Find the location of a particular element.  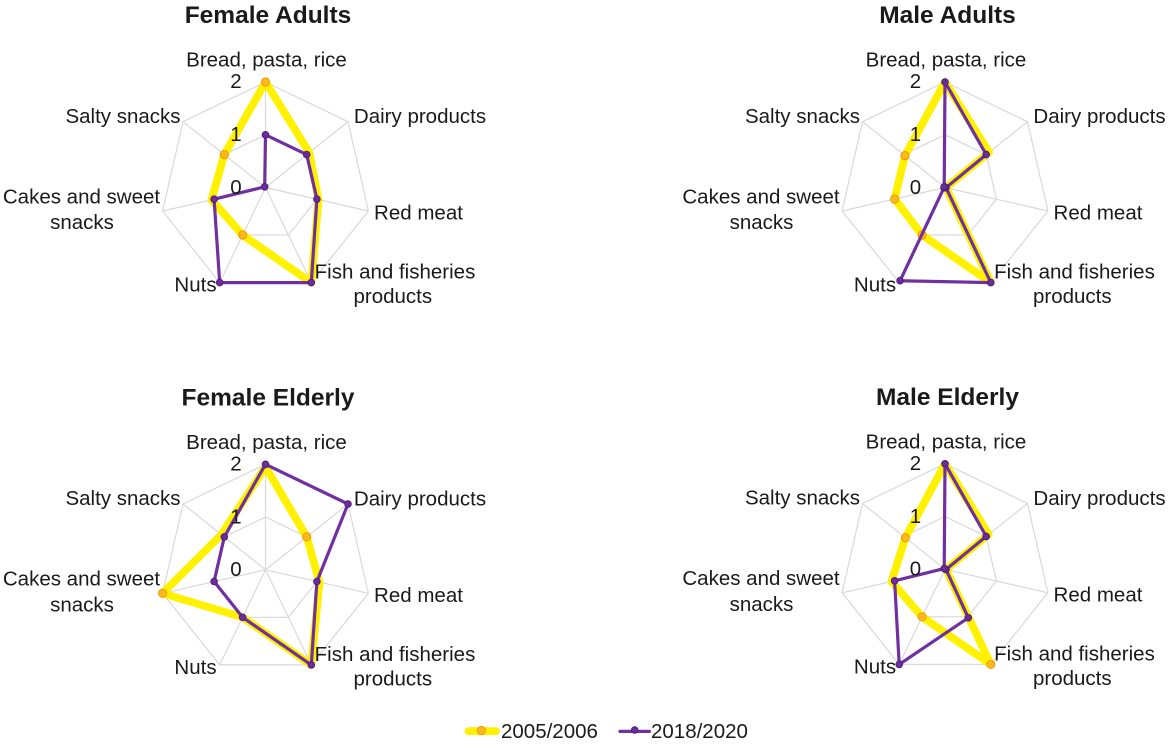

svg-text: 2018/2020 is located at coordinates (699, 731).